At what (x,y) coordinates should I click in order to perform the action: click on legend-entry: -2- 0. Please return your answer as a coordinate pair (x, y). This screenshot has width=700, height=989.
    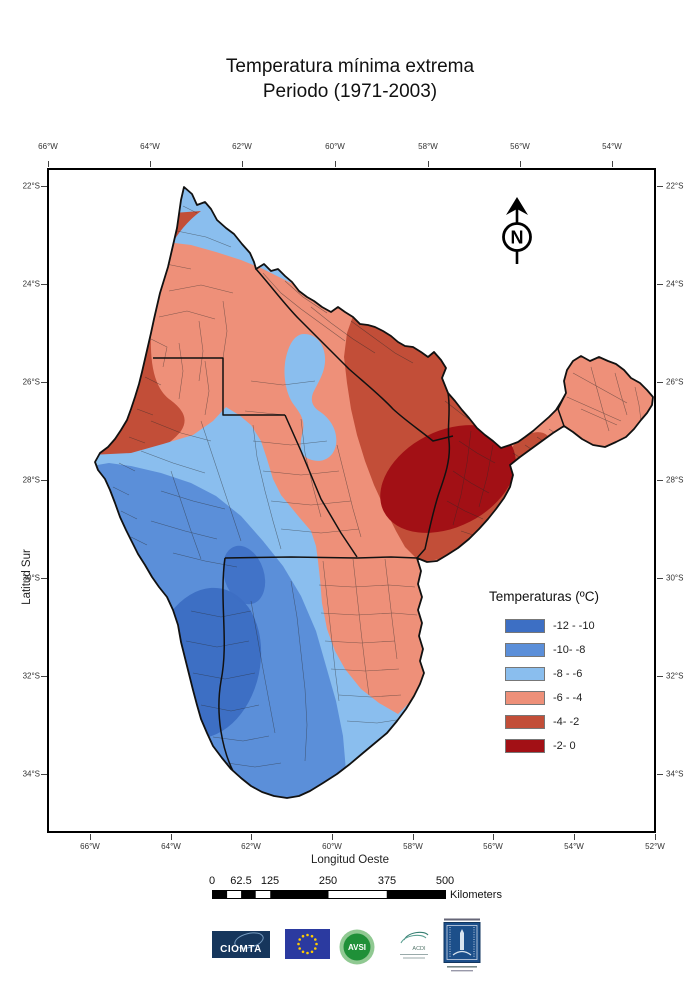
    Looking at the image, I should click on (540, 746).